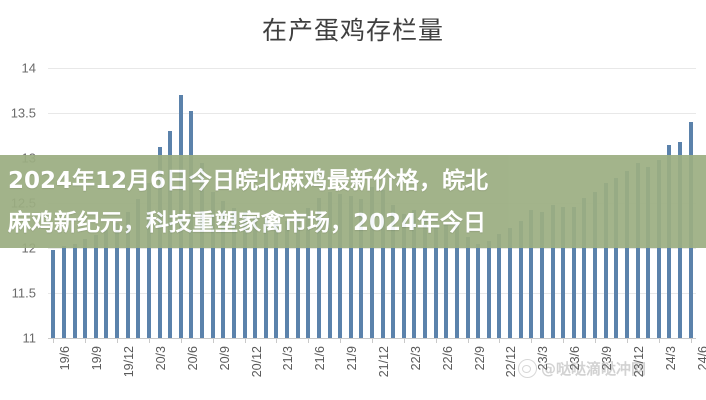  Describe the element at coordinates (256, 362) in the screenshot. I see `x-axis-tick-label: 20/12` at that location.